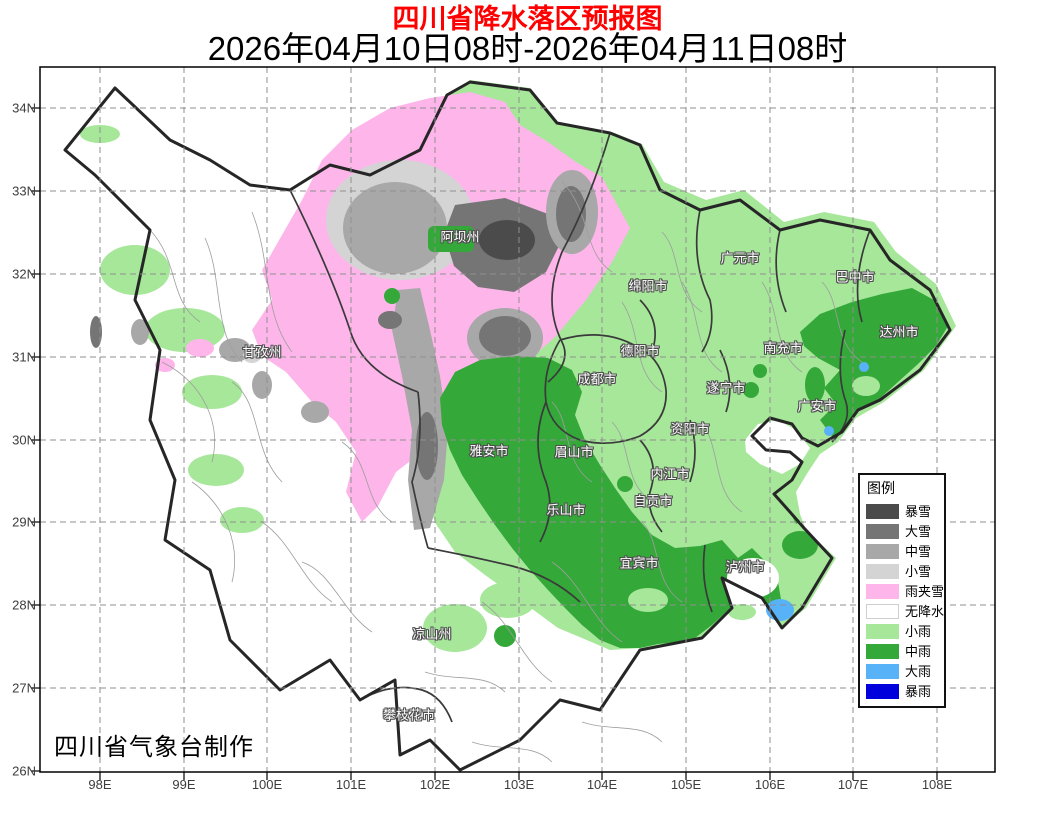 The height and width of the screenshot is (821, 1055). Describe the element at coordinates (925, 591) in the screenshot. I see `legend-item-label: 雨夹雪` at that location.